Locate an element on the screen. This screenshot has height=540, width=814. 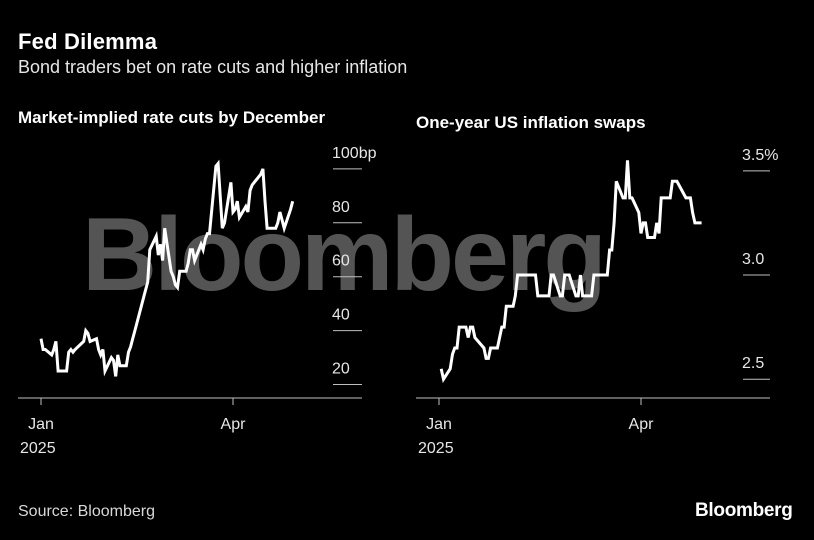
rate-cuts-panel-title: Market-implied rate cuts by December is located at coordinates (172, 117).